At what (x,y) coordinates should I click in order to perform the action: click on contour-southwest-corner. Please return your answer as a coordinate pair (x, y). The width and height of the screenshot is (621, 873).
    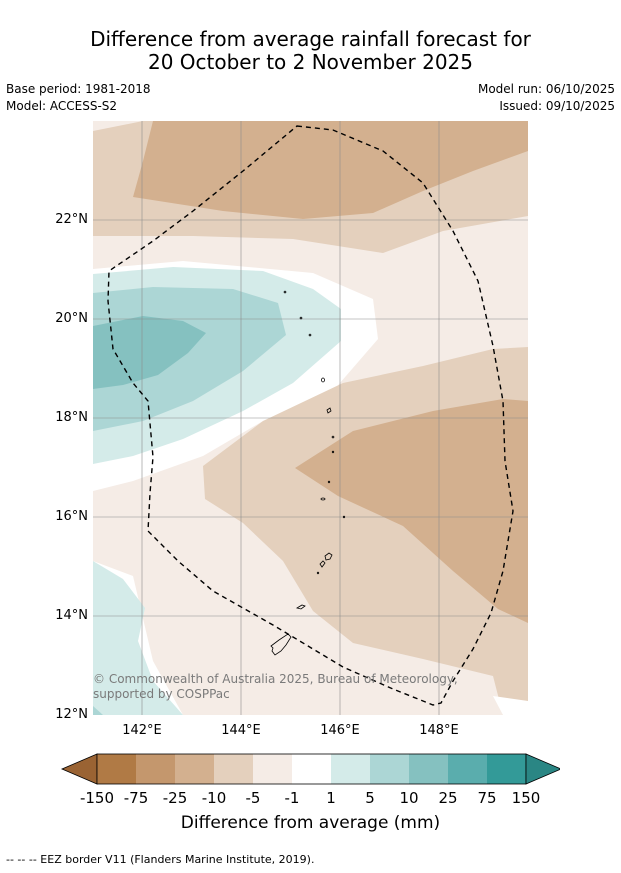
    Looking at the image, I should click on (98, 710).